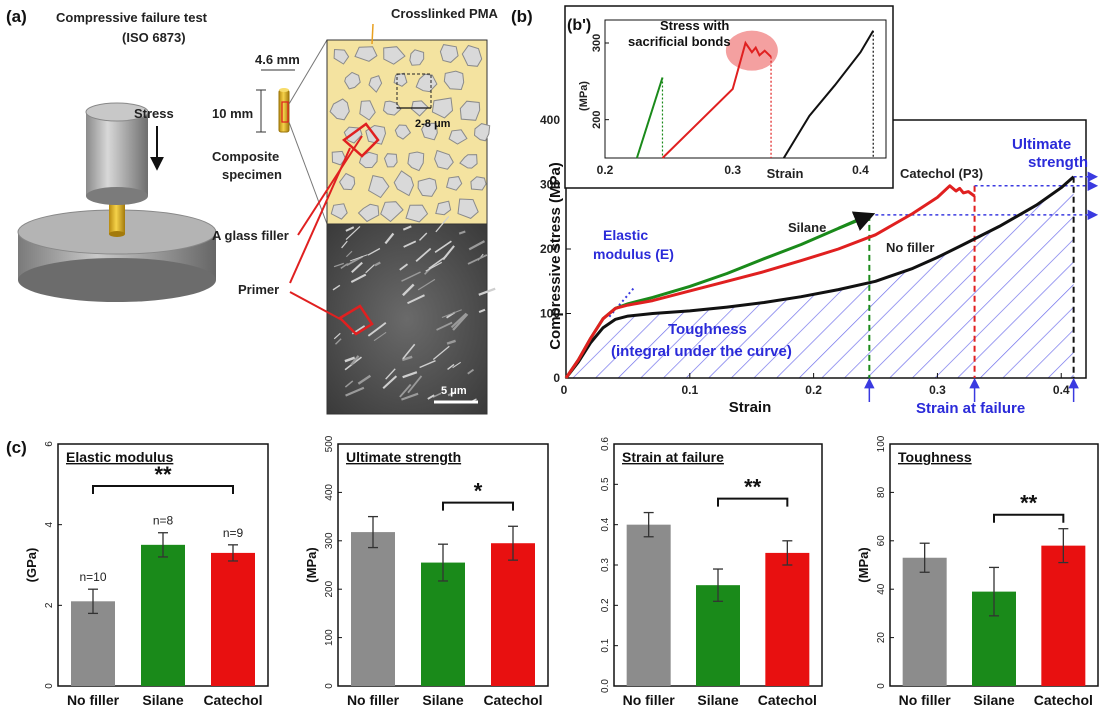 The height and width of the screenshot is (716, 1110). I want to click on bar-chart-title: Ultimate strength, so click(403, 457).